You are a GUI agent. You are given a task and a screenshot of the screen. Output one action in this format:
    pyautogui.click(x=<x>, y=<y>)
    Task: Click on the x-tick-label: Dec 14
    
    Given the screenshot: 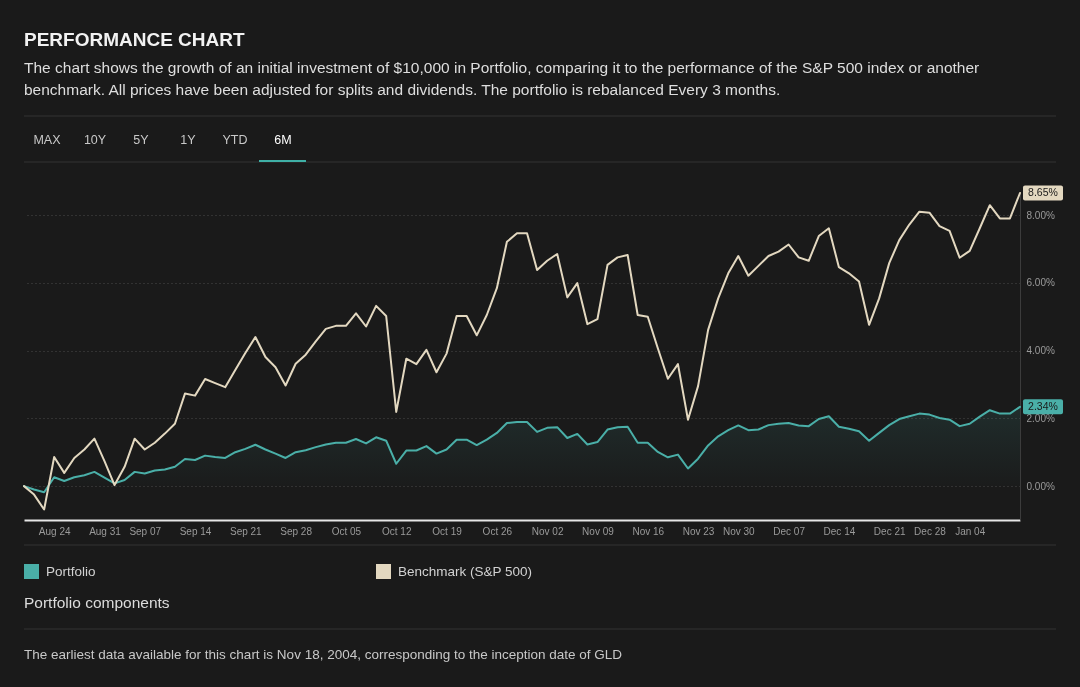 What is the action you would take?
    pyautogui.click(x=839, y=531)
    